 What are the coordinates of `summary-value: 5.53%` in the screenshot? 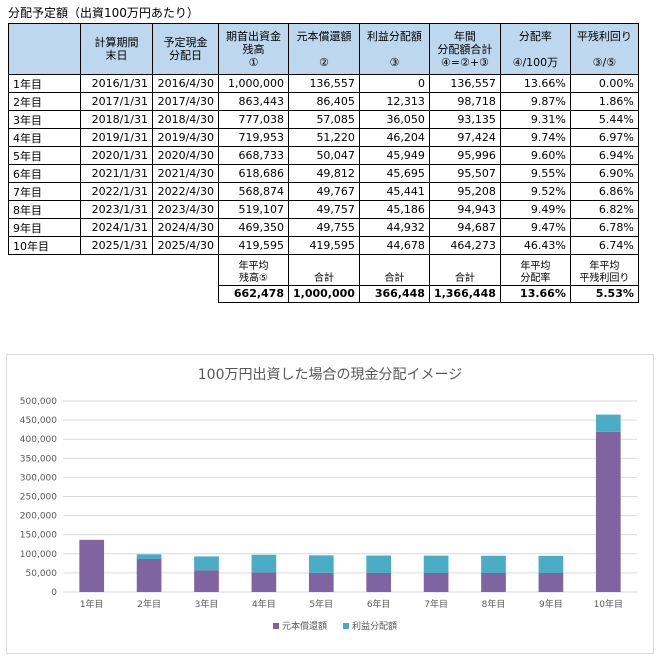 It's located at (604, 294).